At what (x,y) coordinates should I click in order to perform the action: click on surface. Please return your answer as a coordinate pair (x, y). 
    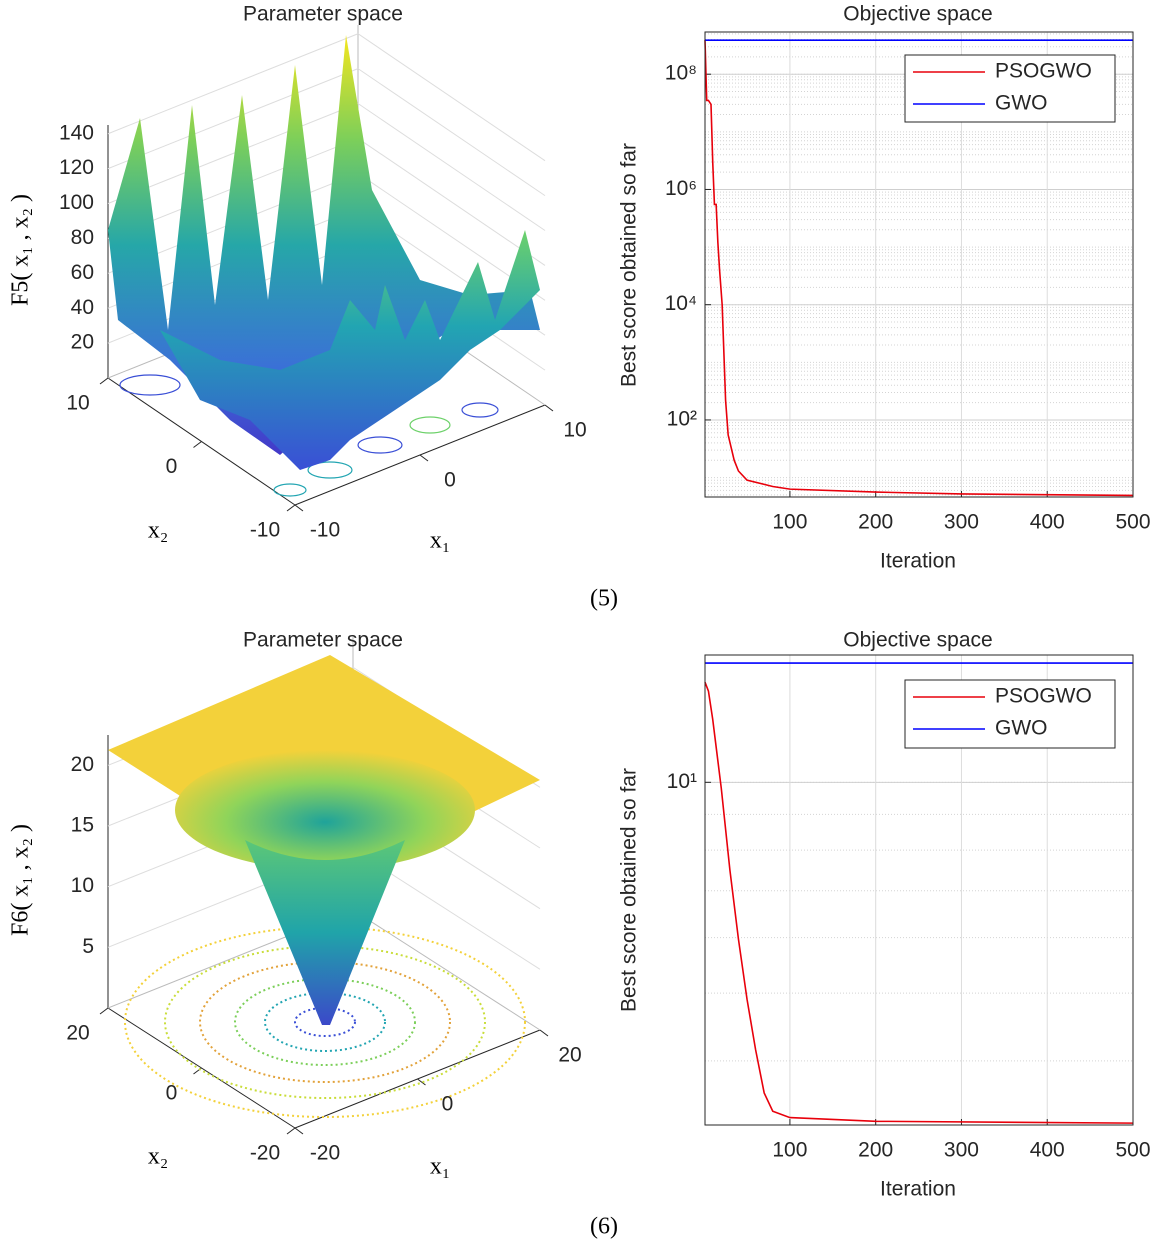
    Looking at the image, I should click on (324, 245).